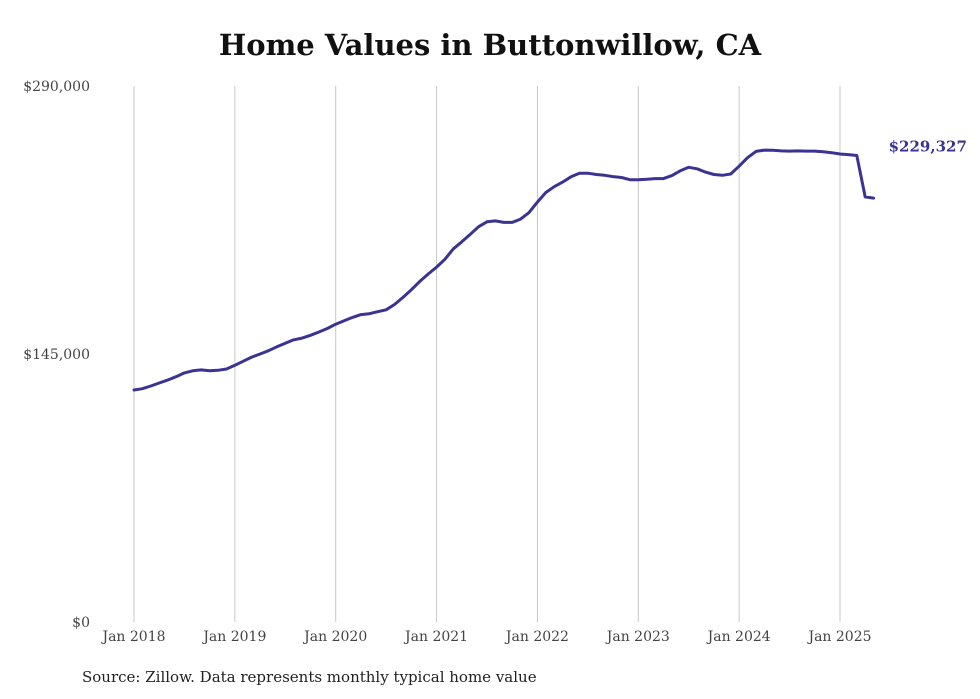 The image size is (980, 699). What do you see at coordinates (738, 637) in the screenshot?
I see `x-tick-label: Jan 2024` at bounding box center [738, 637].